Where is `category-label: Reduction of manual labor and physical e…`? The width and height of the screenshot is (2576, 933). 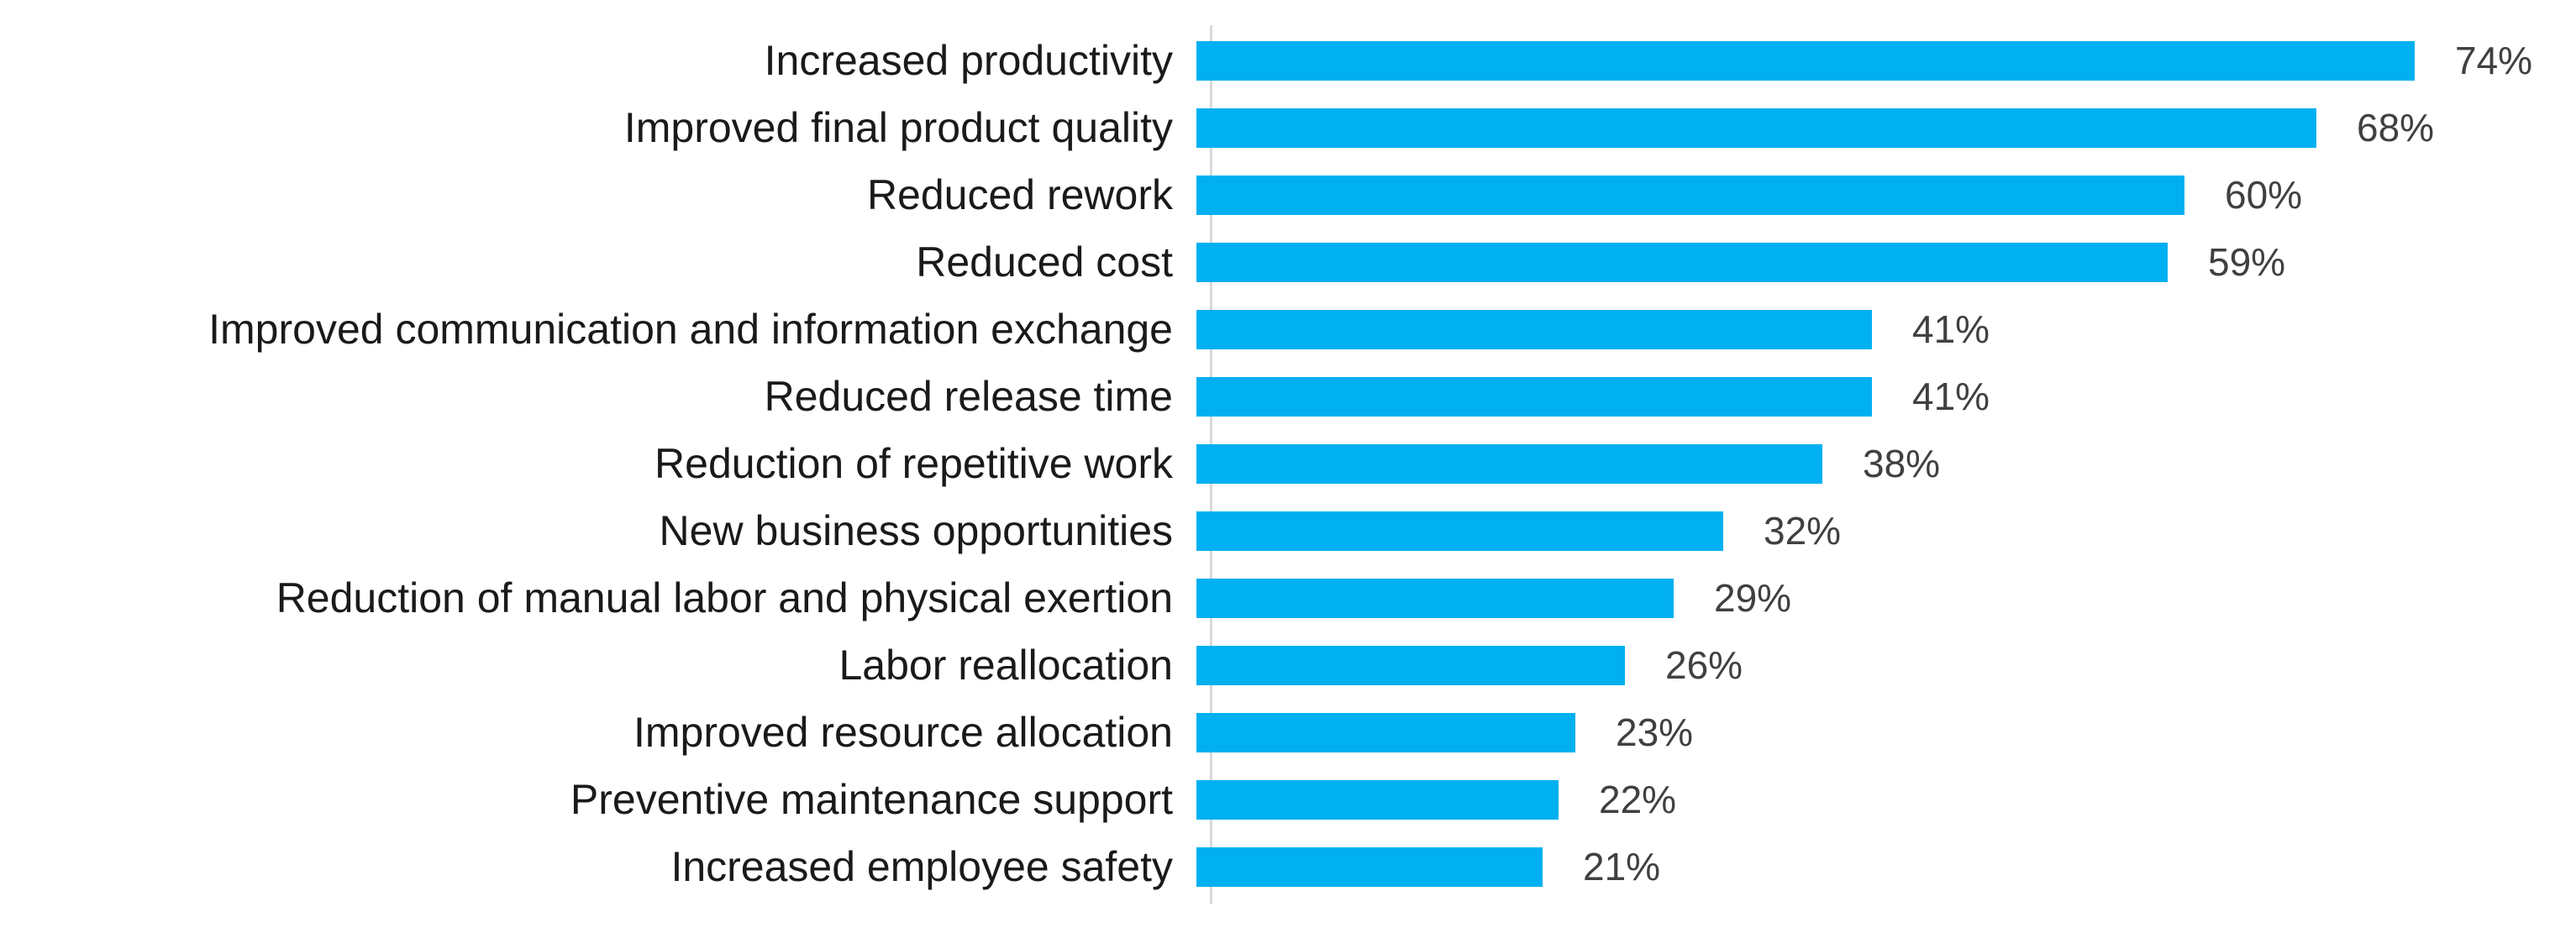 category-label: Reduction of manual labor and physical e… is located at coordinates (724, 597).